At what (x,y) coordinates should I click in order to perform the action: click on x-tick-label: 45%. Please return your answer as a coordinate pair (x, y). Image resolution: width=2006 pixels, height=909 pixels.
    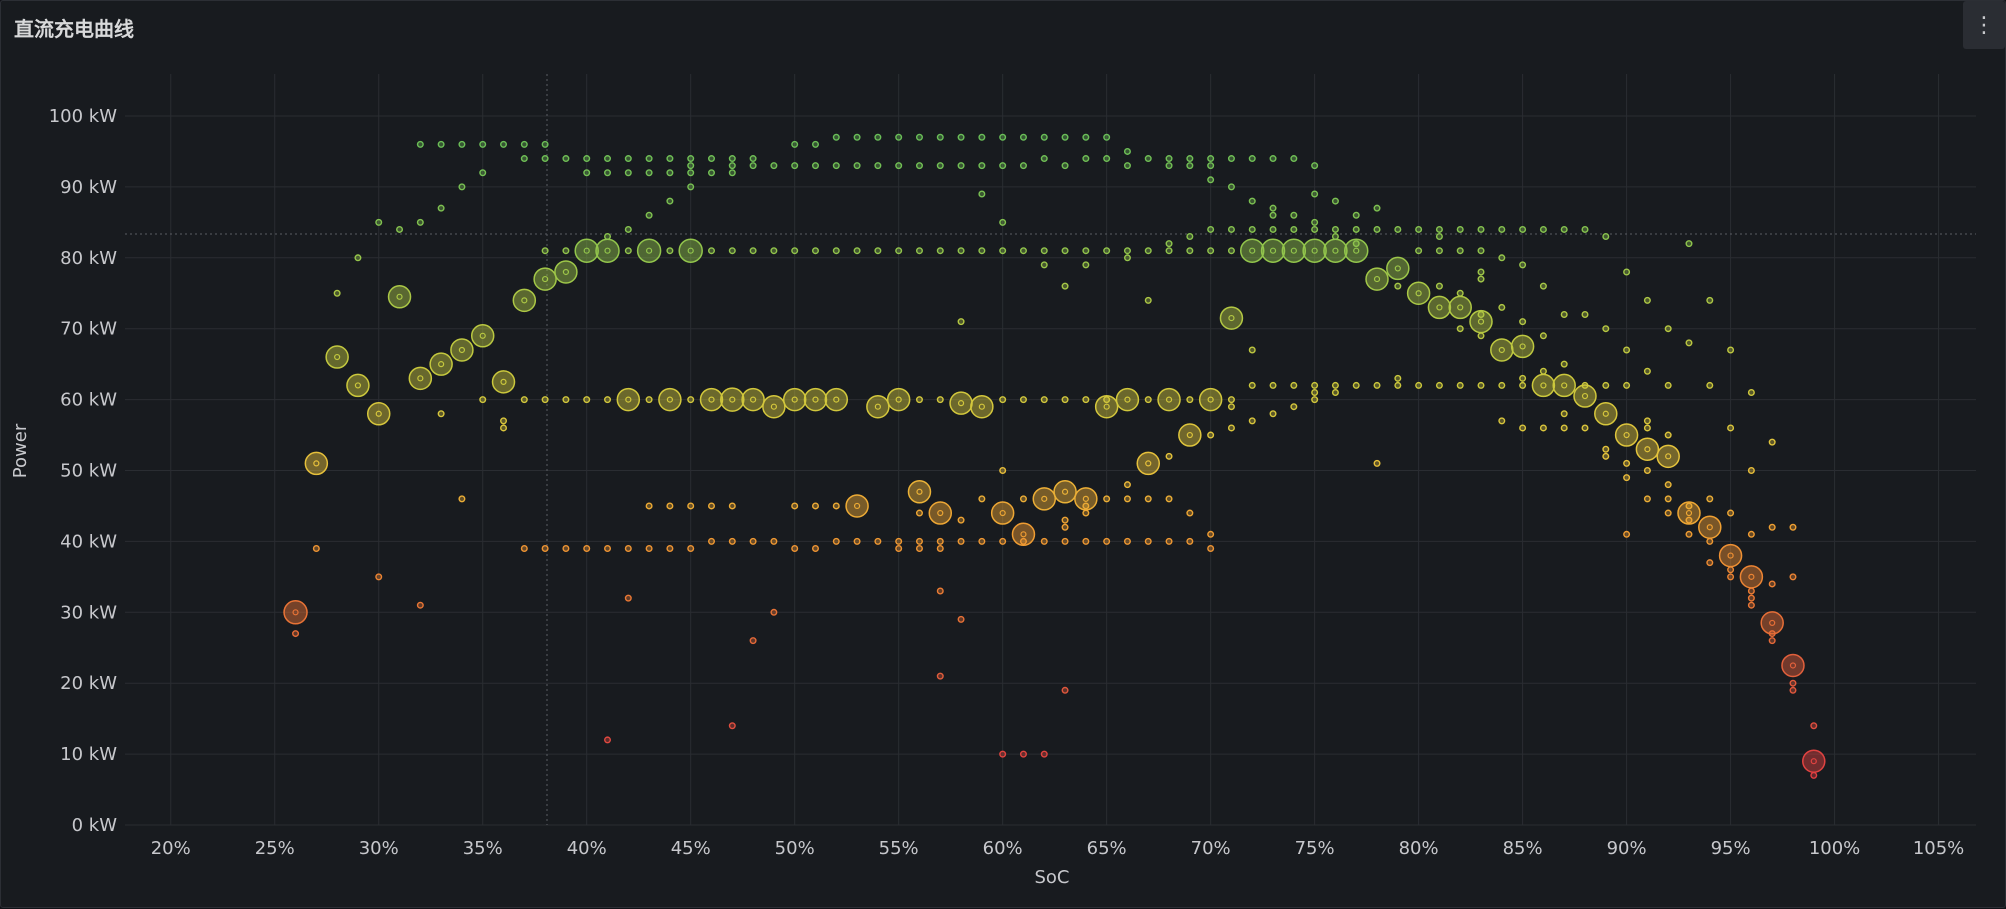
    Looking at the image, I should click on (691, 848).